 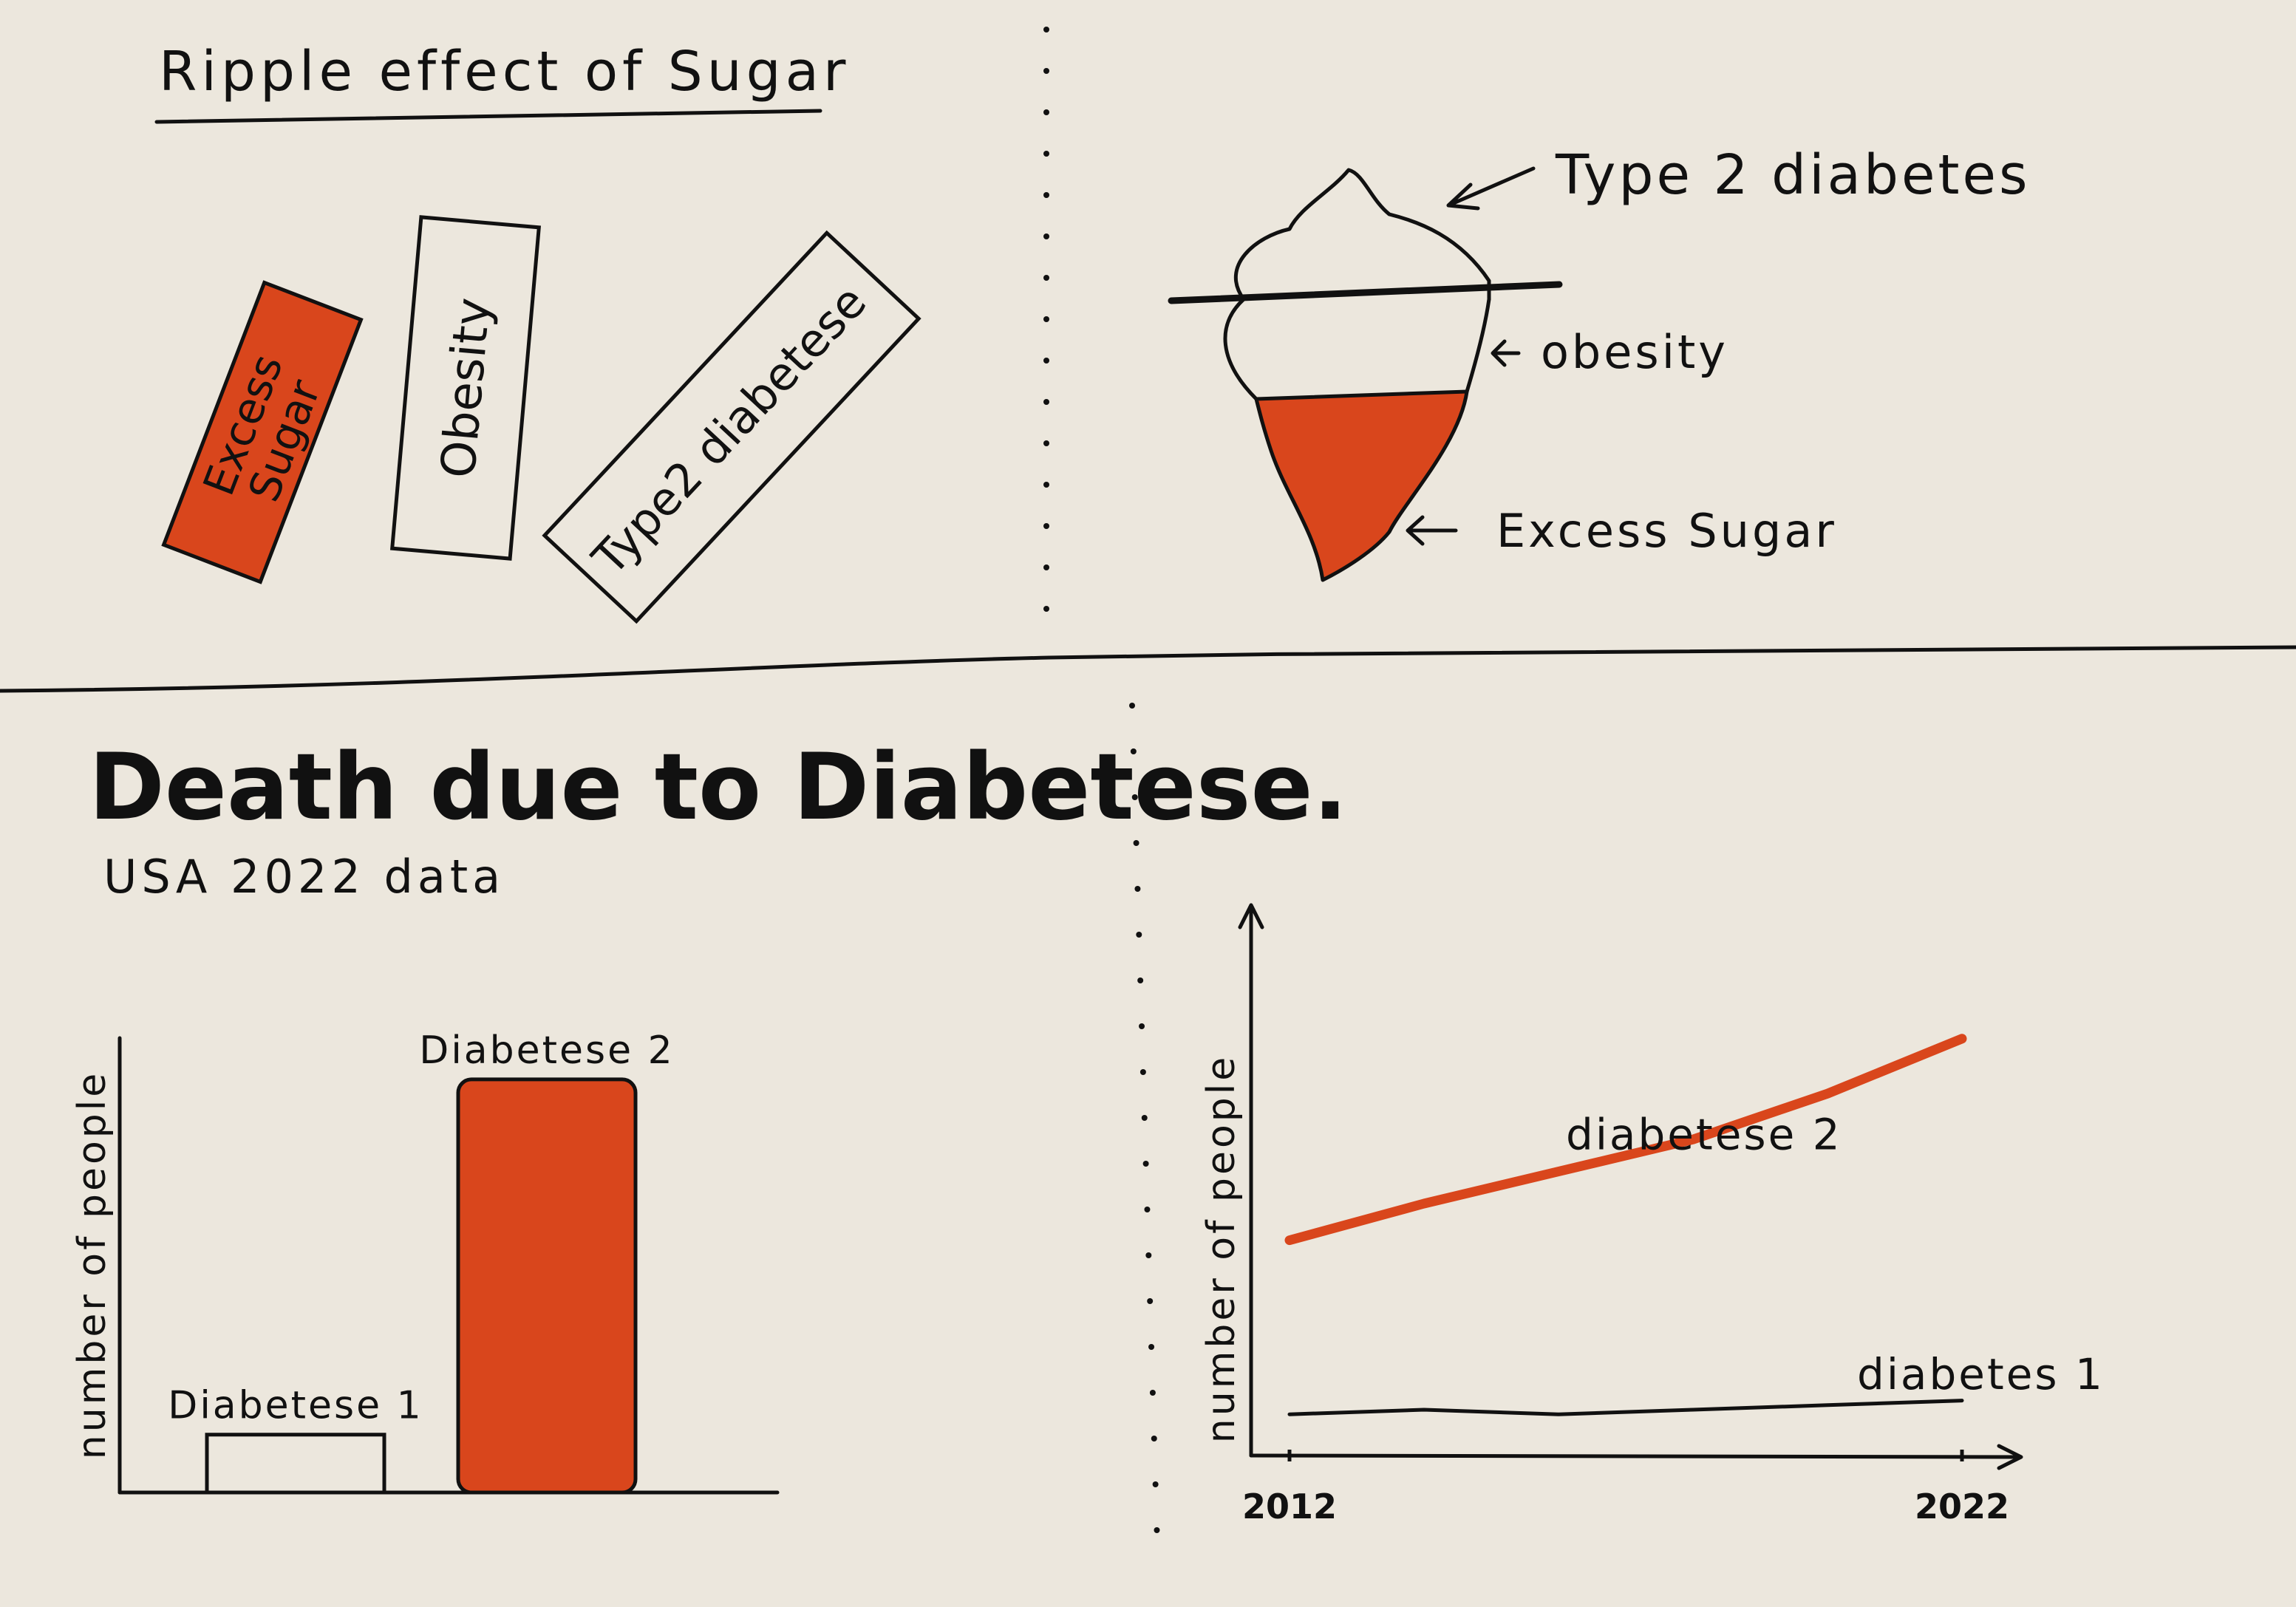 I want to click on dotted-divider-bottom, so click(x=1144, y=1118).